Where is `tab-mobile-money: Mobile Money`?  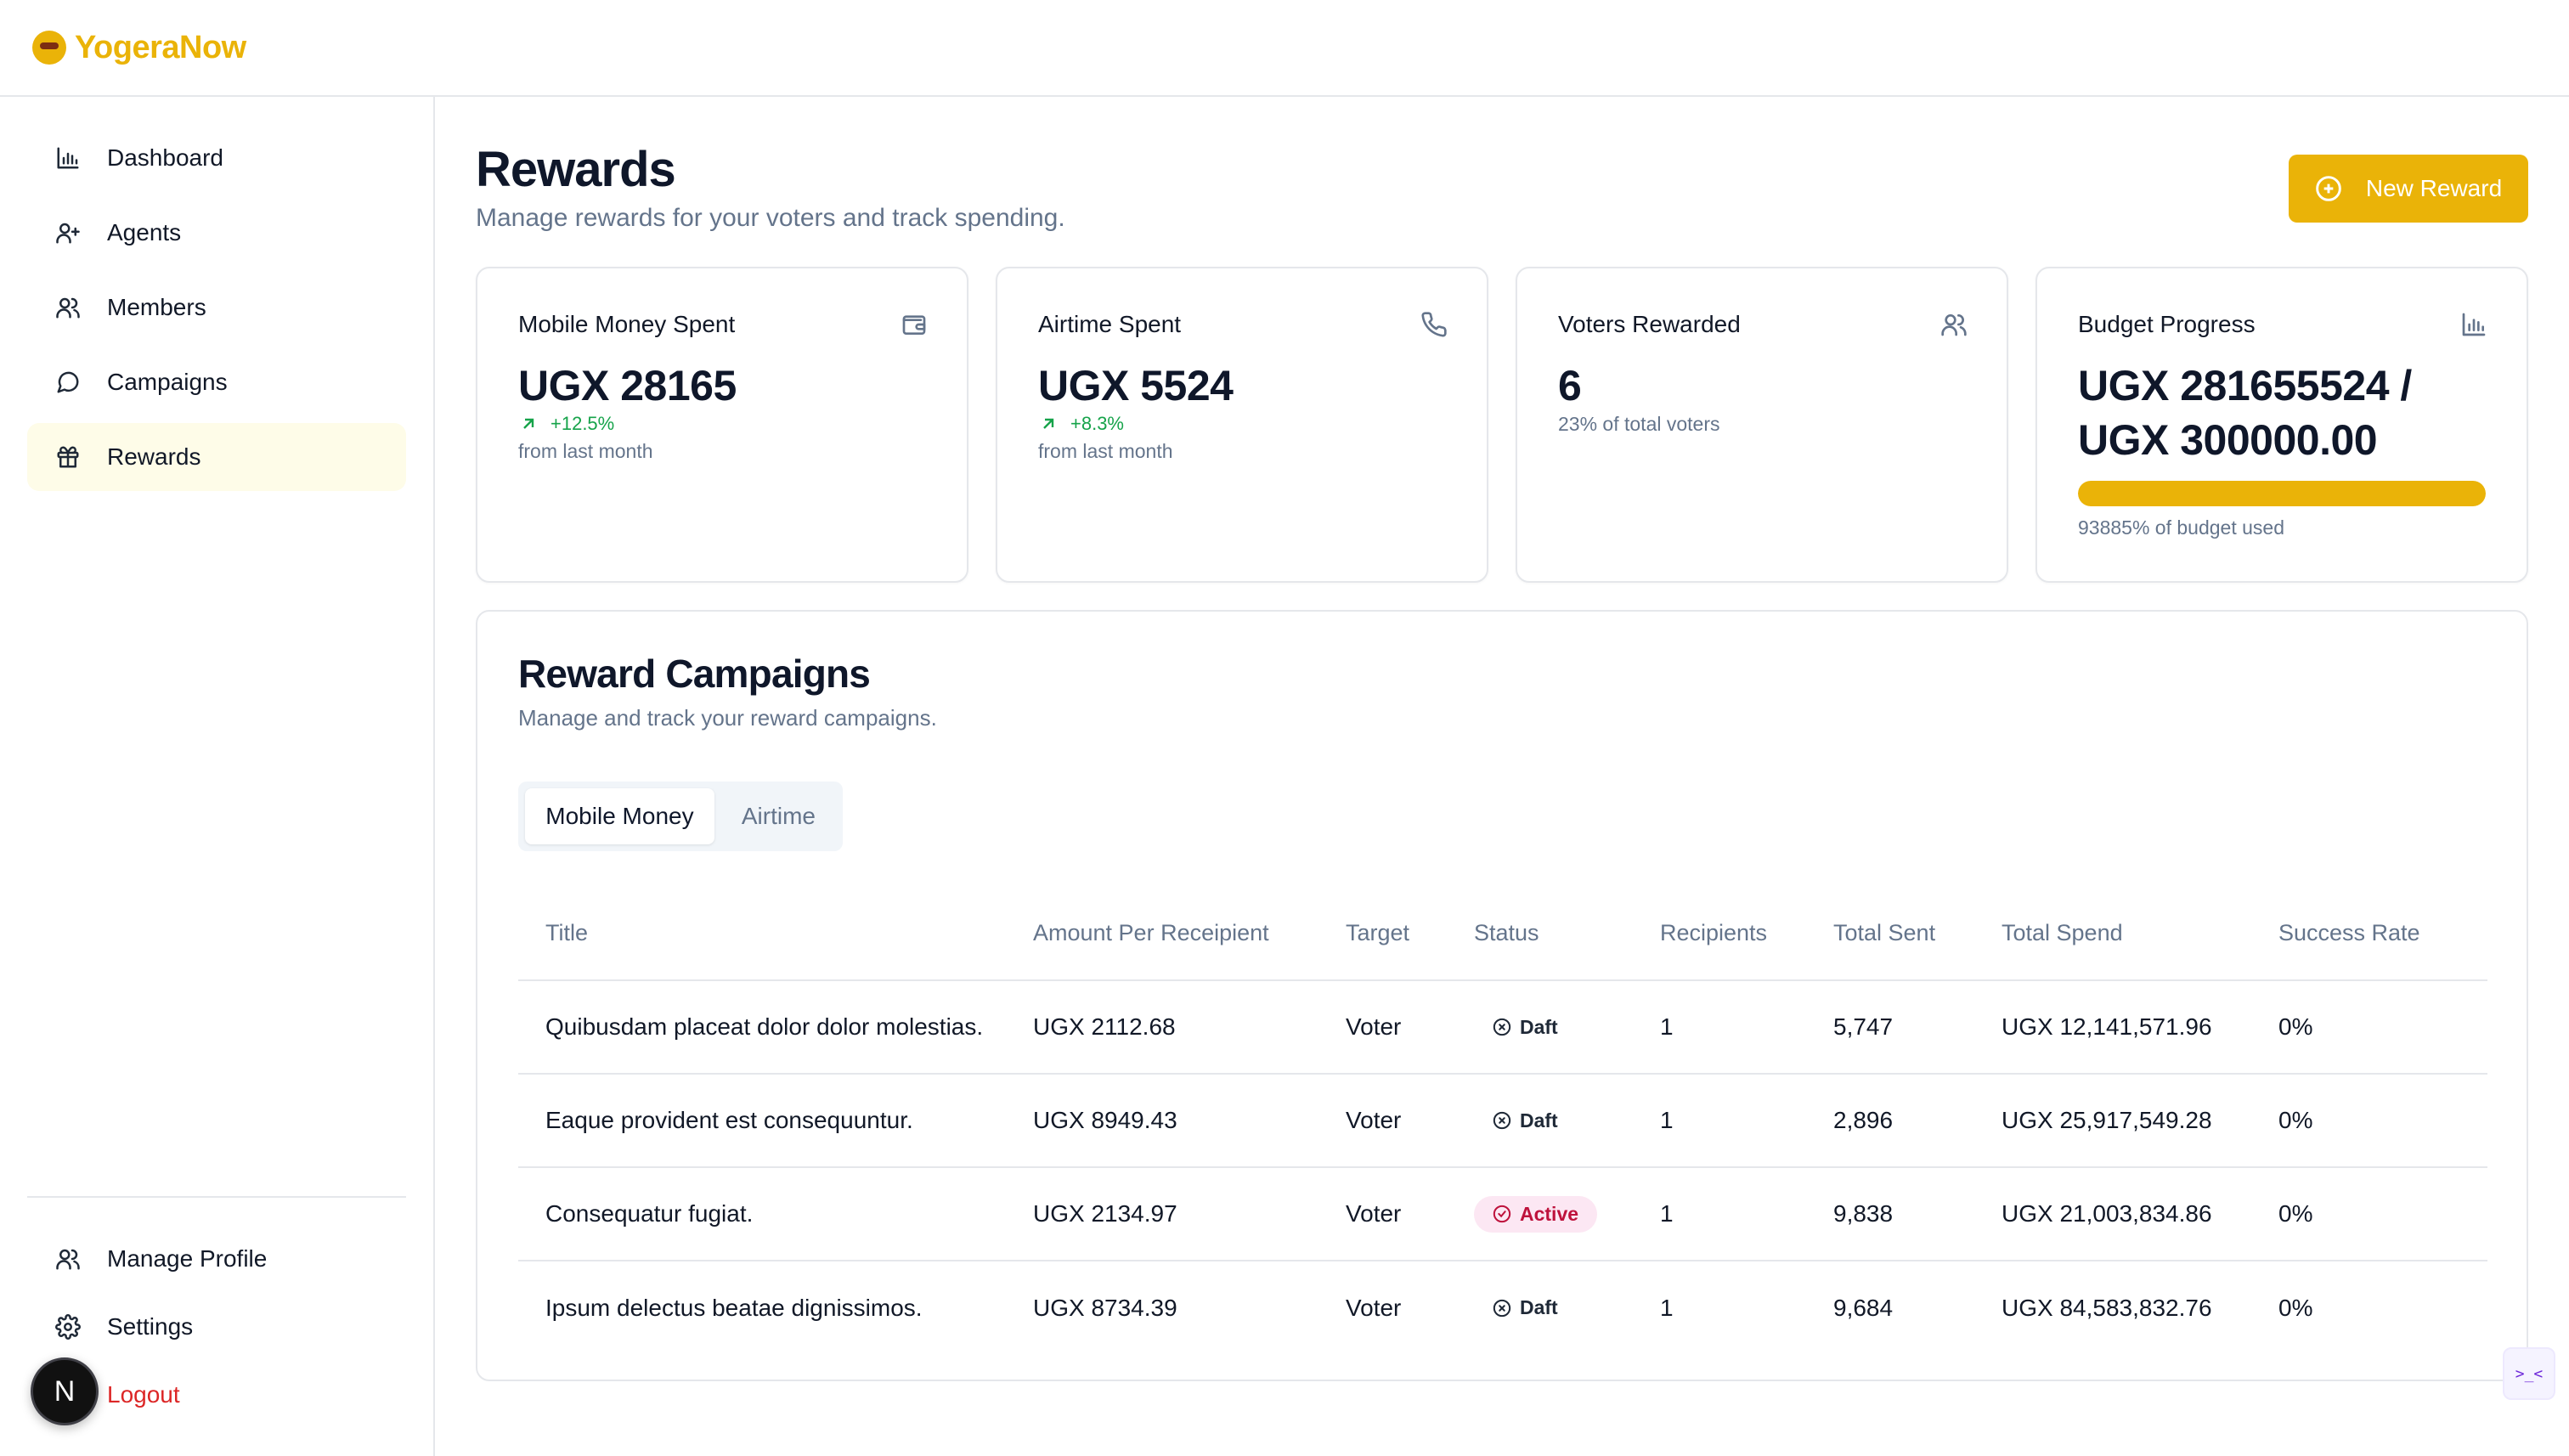
tab-mobile-money: Mobile Money is located at coordinates (620, 816).